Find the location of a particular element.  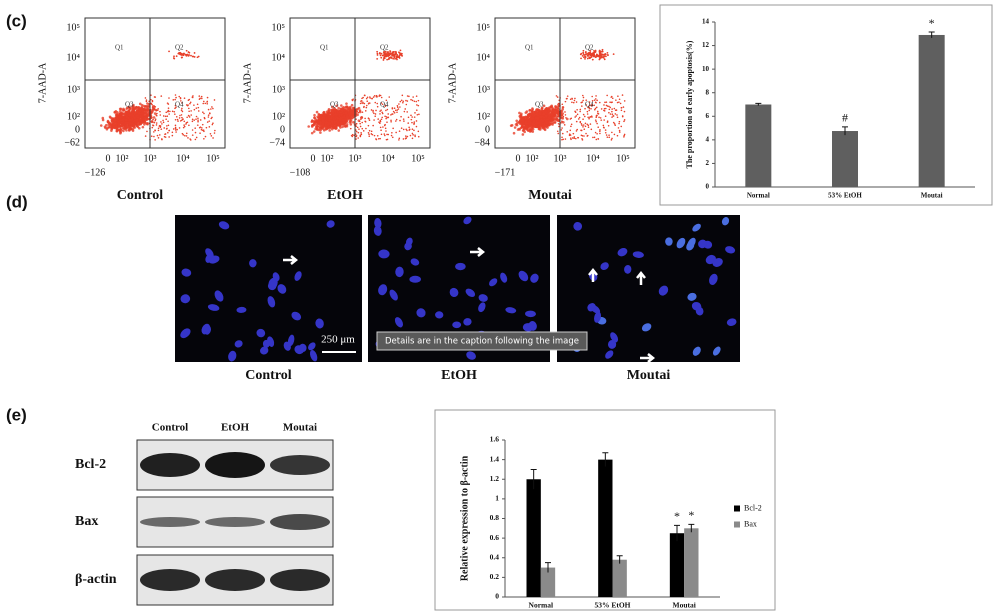

y-tick-label: 0 is located at coordinates (487, 129).